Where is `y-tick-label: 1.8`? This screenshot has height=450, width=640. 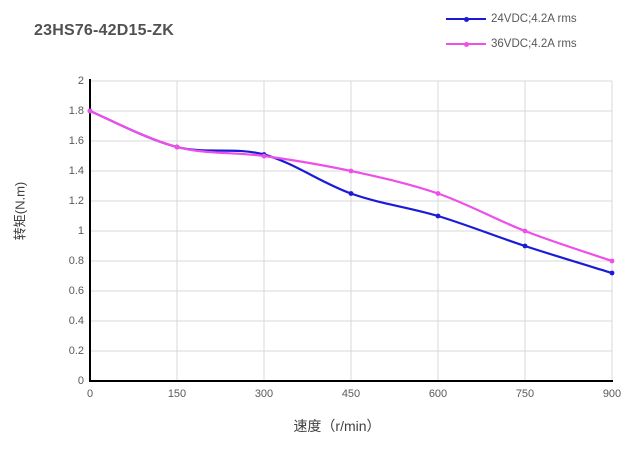 y-tick-label: 1.8 is located at coordinates (76, 110).